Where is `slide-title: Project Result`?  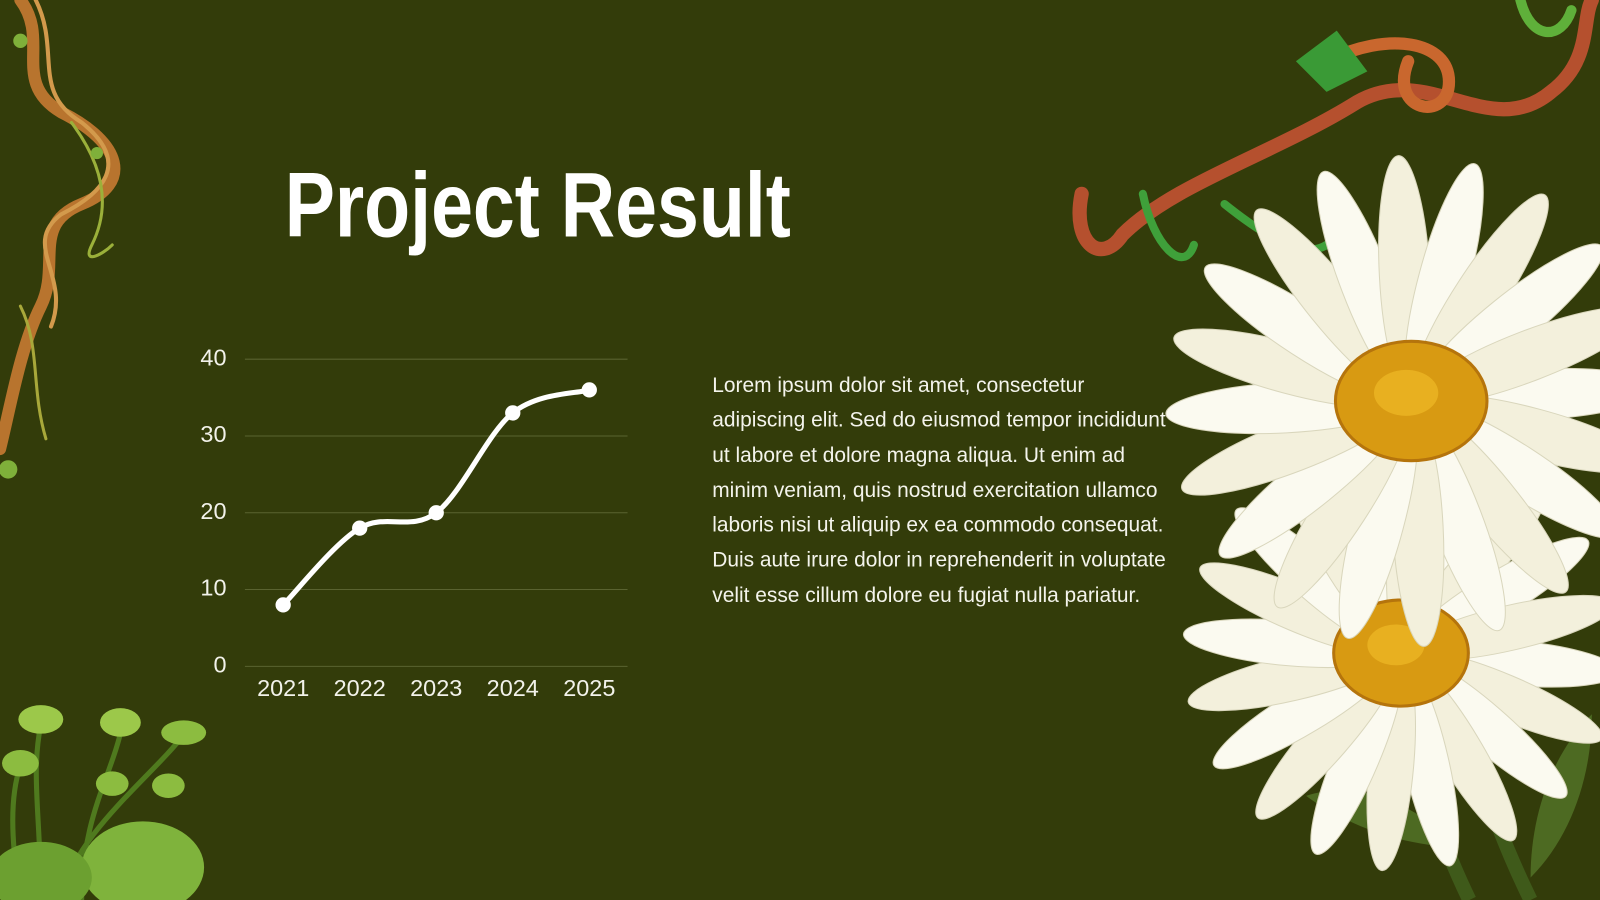
slide-title: Project Result is located at coordinates (538, 206).